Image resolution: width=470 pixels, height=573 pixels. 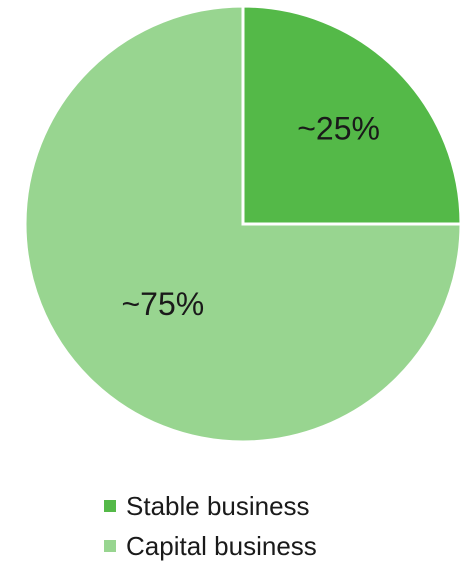 I want to click on legend: Stable business Capital business, so click(x=210, y=526).